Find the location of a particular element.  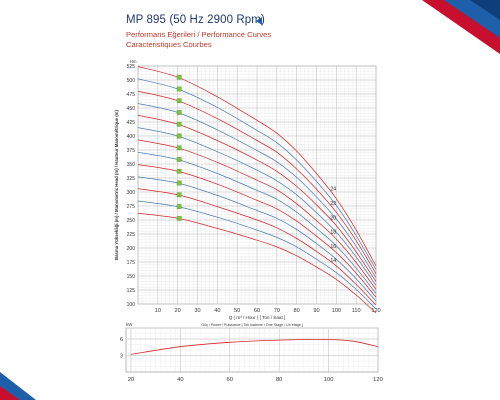

curve-13-stages is located at coordinates (257, 255).